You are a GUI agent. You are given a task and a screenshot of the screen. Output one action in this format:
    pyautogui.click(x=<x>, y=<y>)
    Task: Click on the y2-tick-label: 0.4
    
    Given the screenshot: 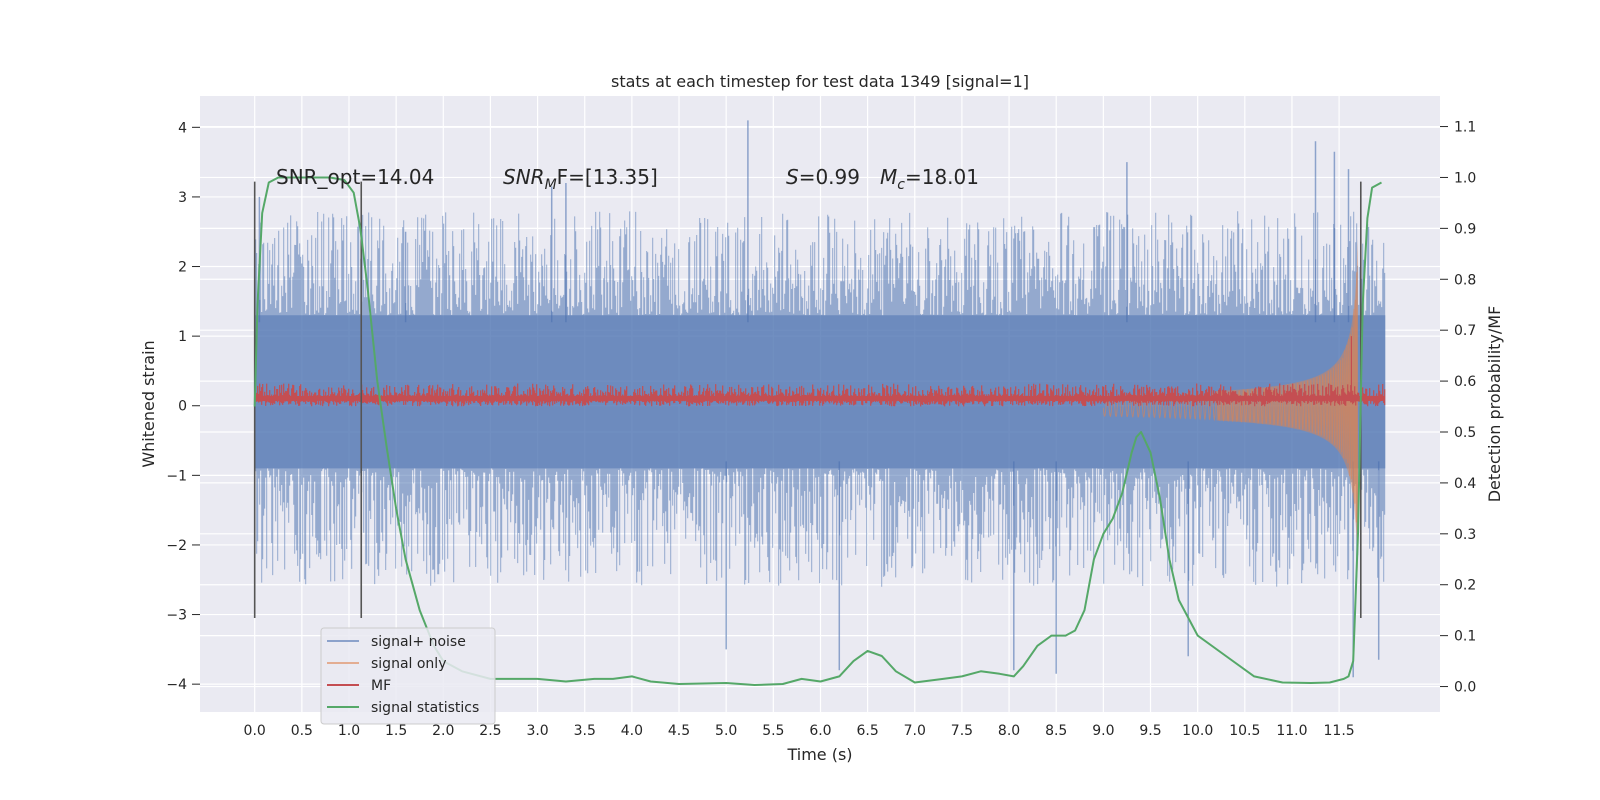 What is the action you would take?
    pyautogui.click(x=1465, y=484)
    